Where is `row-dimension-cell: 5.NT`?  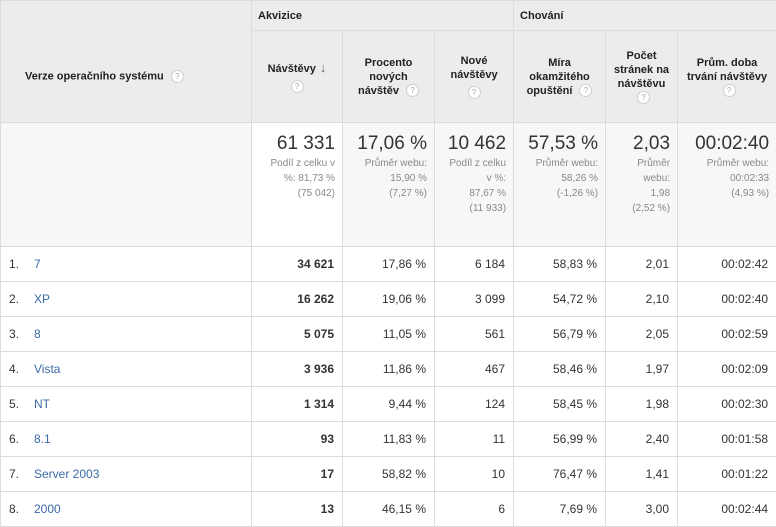 row-dimension-cell: 5.NT is located at coordinates (126, 404).